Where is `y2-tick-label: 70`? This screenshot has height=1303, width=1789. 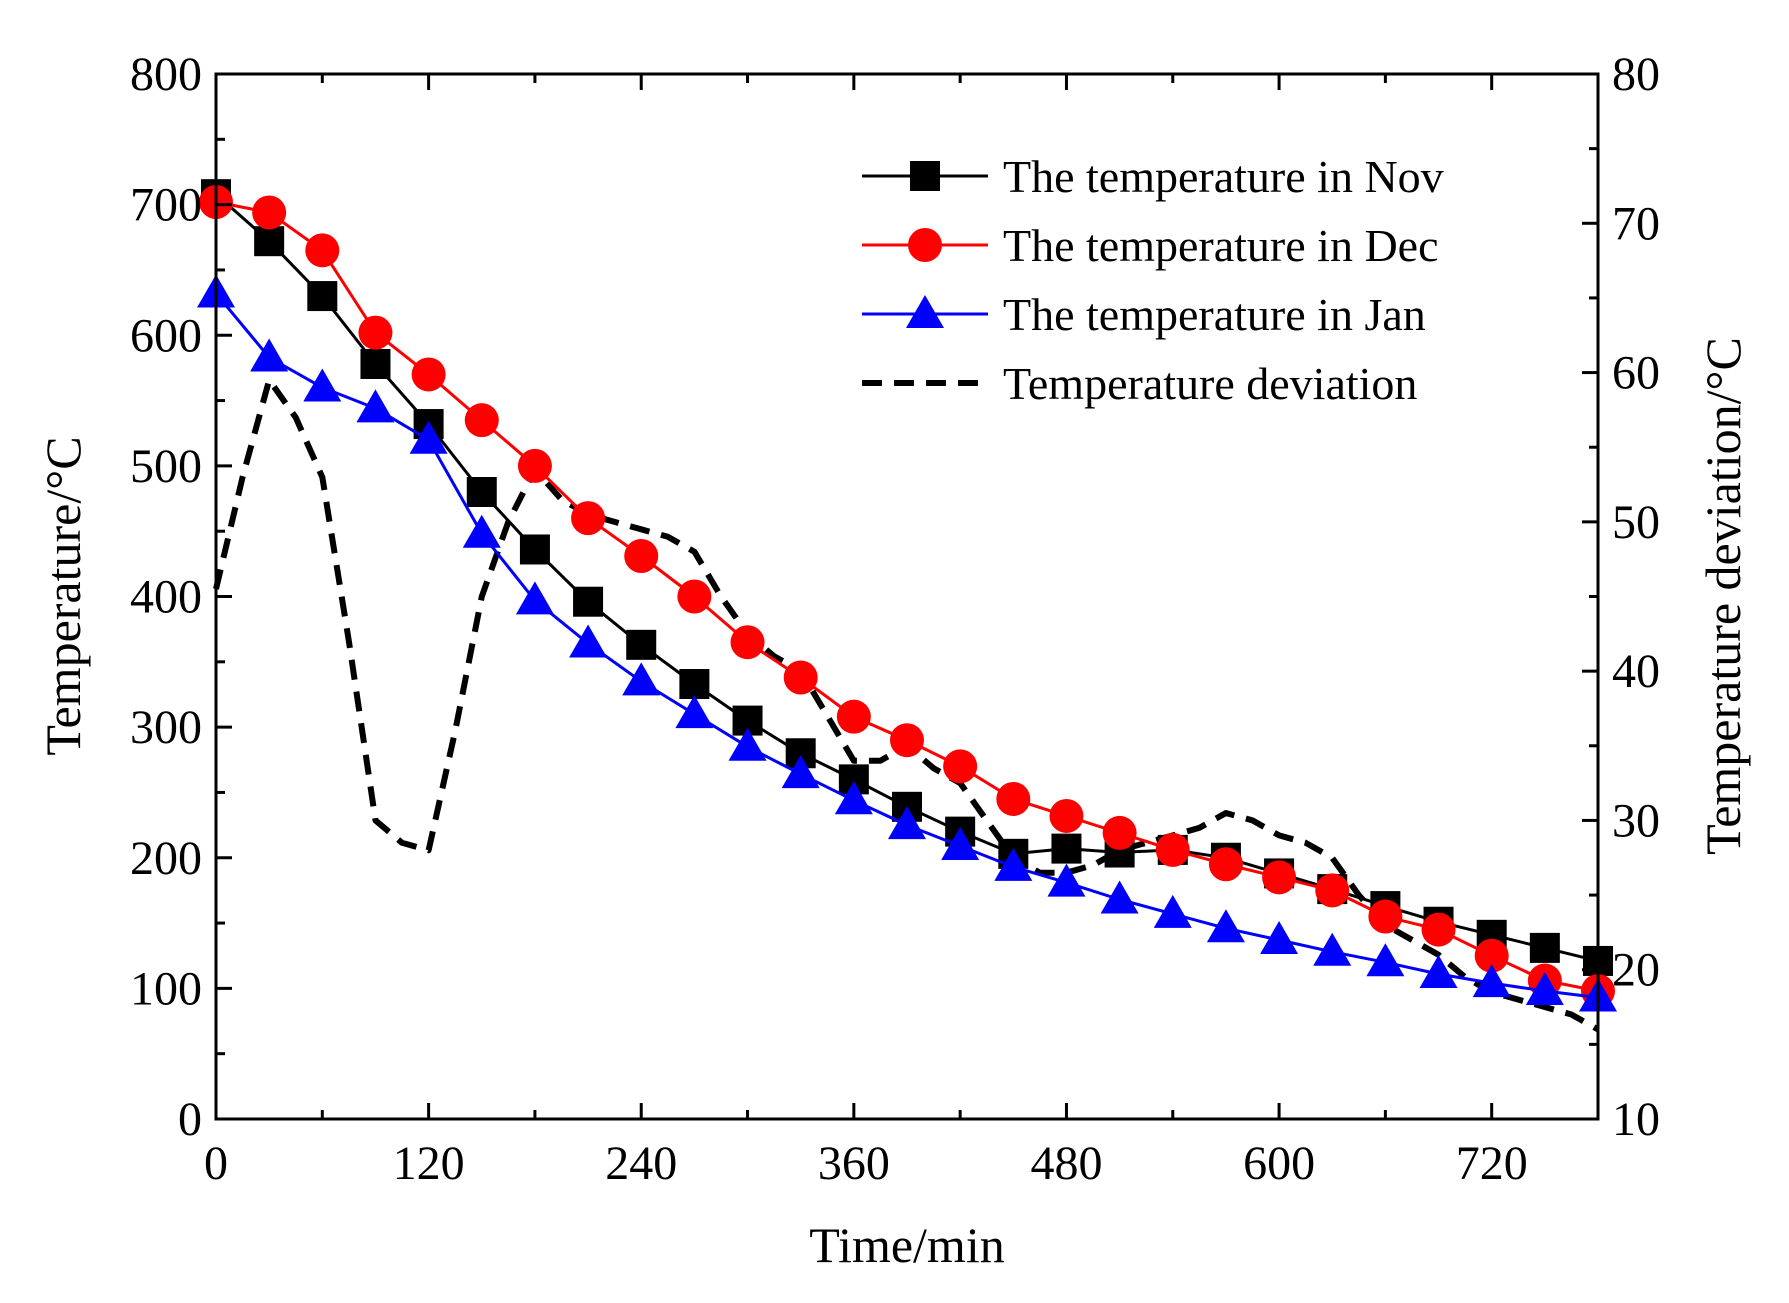
y2-tick-label: 70 is located at coordinates (1636, 223).